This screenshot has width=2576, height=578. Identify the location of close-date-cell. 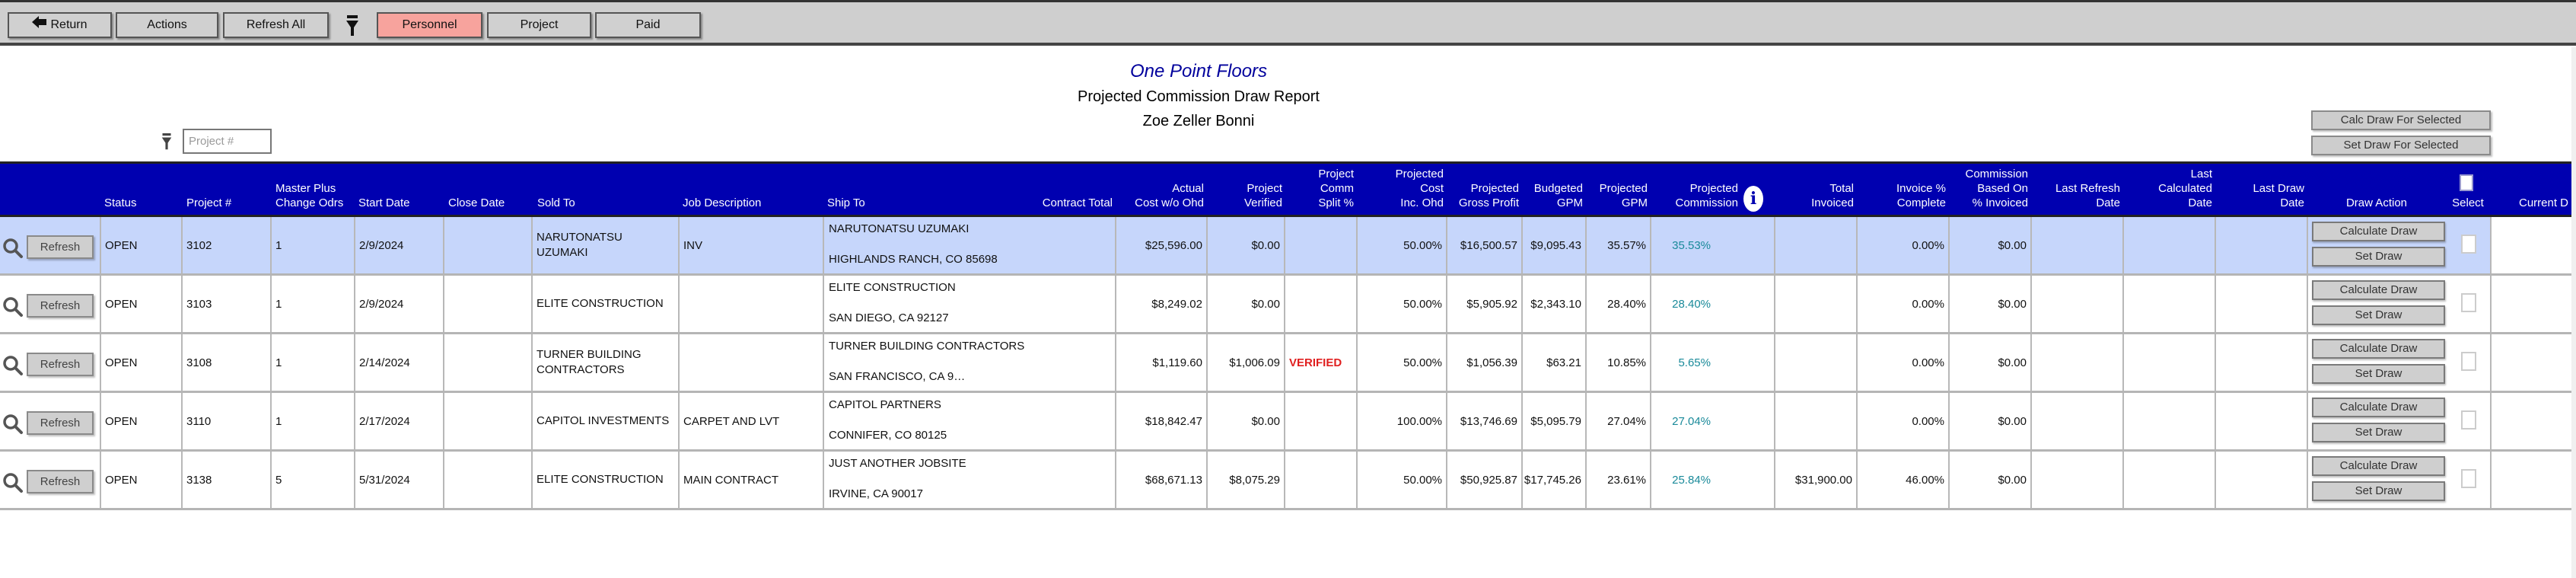
(489, 421).